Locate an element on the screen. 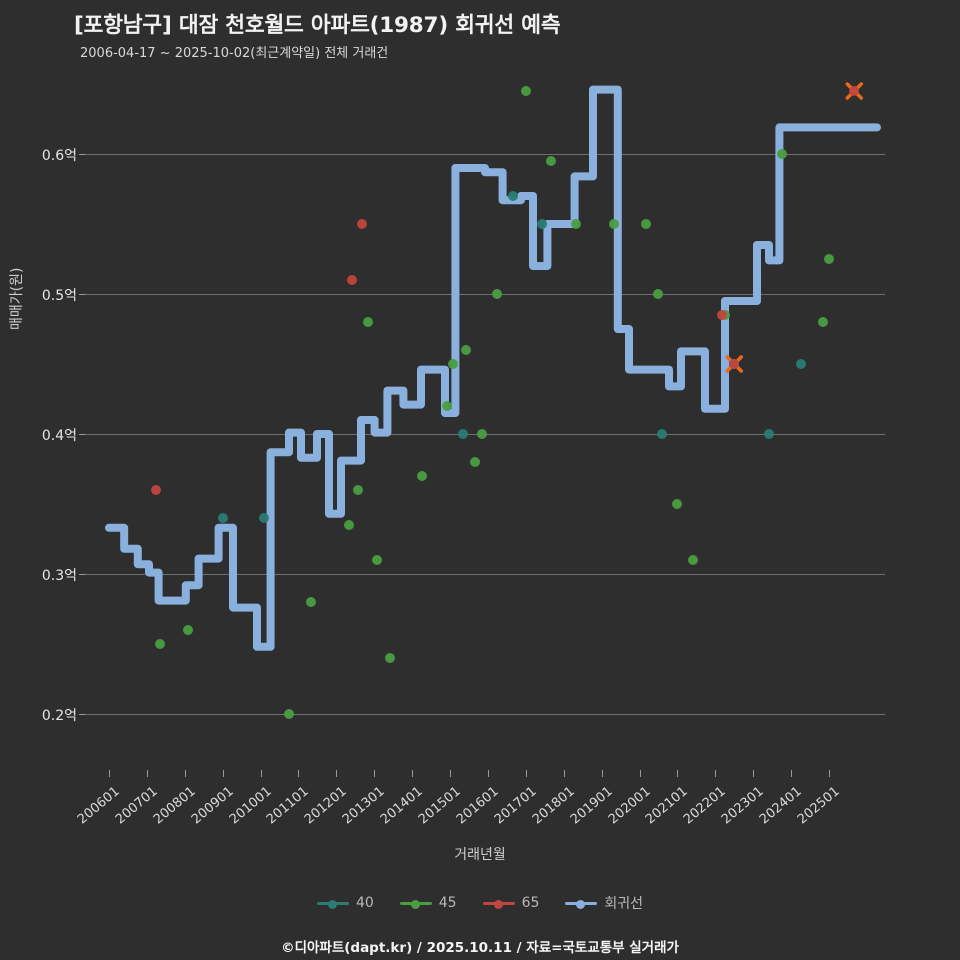  legend-label: 회귀선 is located at coordinates (624, 904).